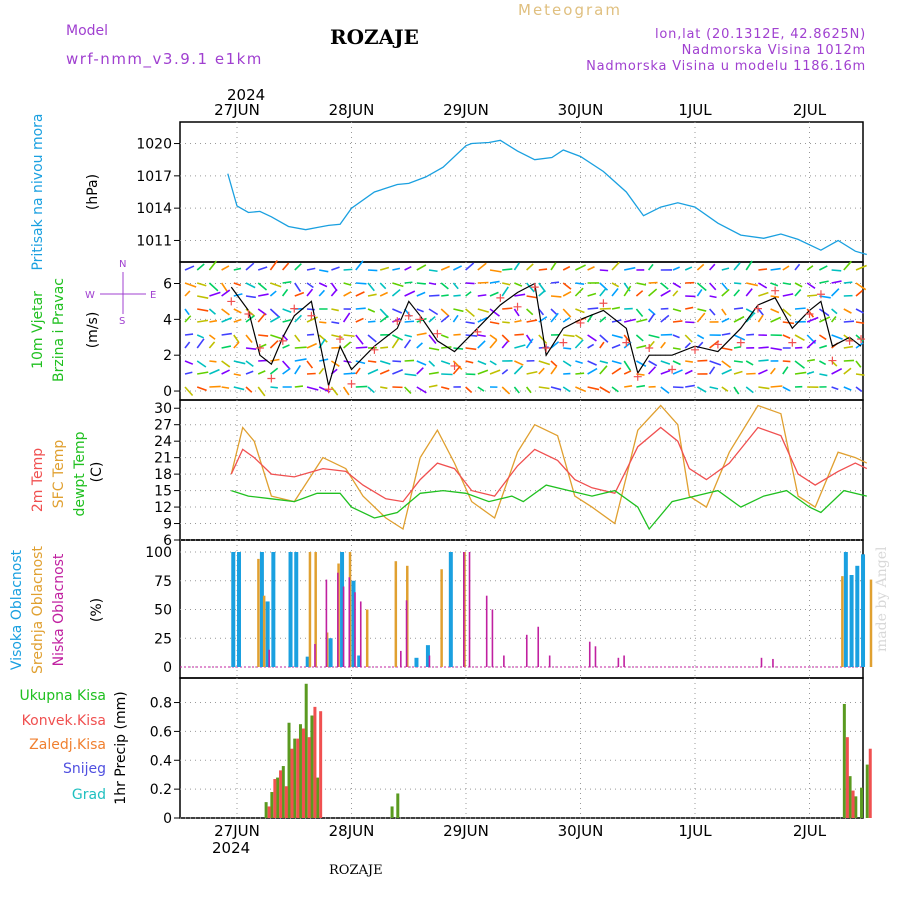  I want to click on footer-location: ROZAJE, so click(356, 870).